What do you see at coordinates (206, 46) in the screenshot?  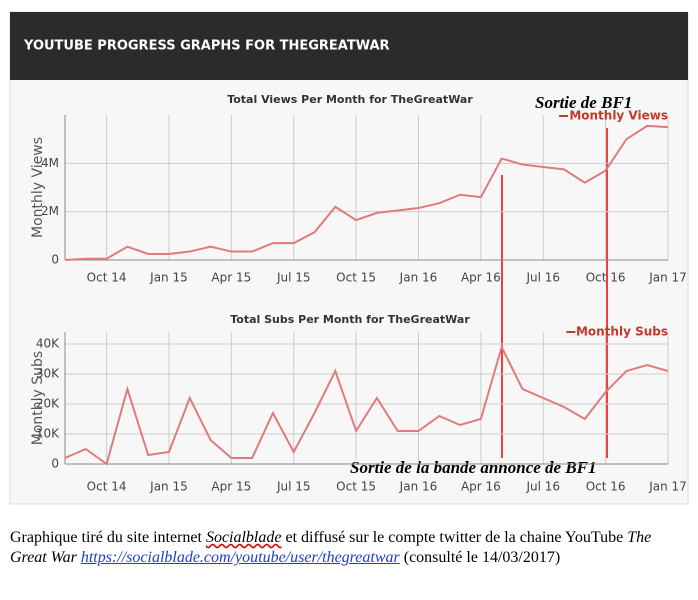 I see `header-title: YOUTUBE PROGRESS GRAPHS FOR THEGREATWAR` at bounding box center [206, 46].